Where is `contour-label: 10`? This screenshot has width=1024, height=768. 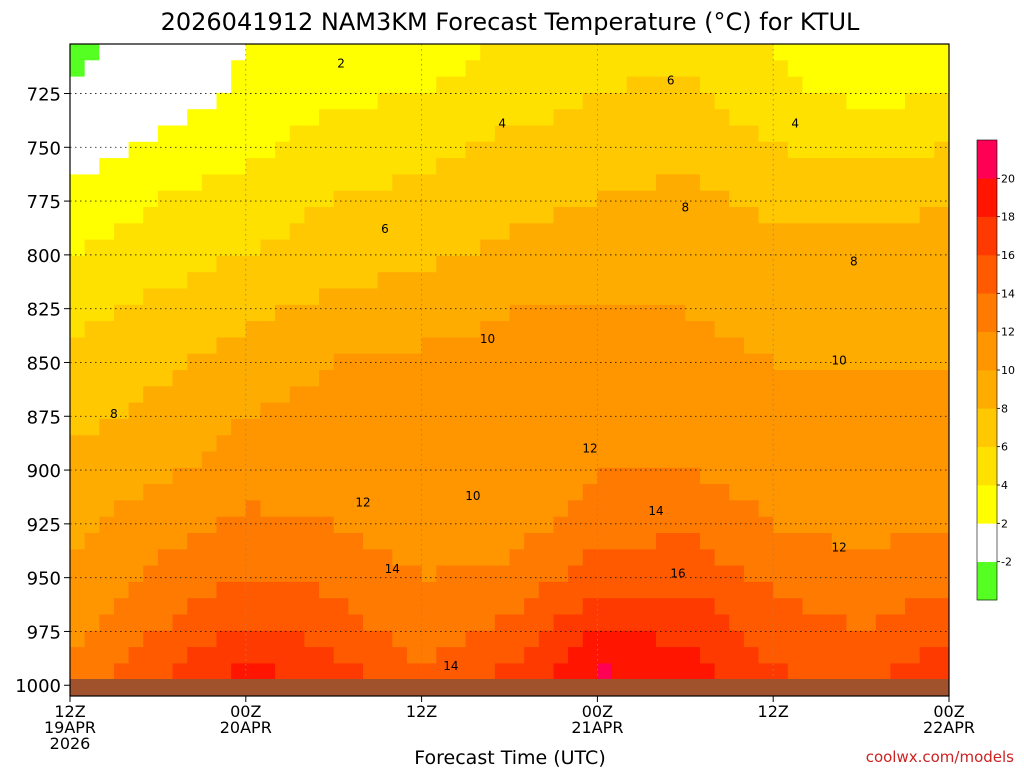 contour-label: 10 is located at coordinates (487, 339).